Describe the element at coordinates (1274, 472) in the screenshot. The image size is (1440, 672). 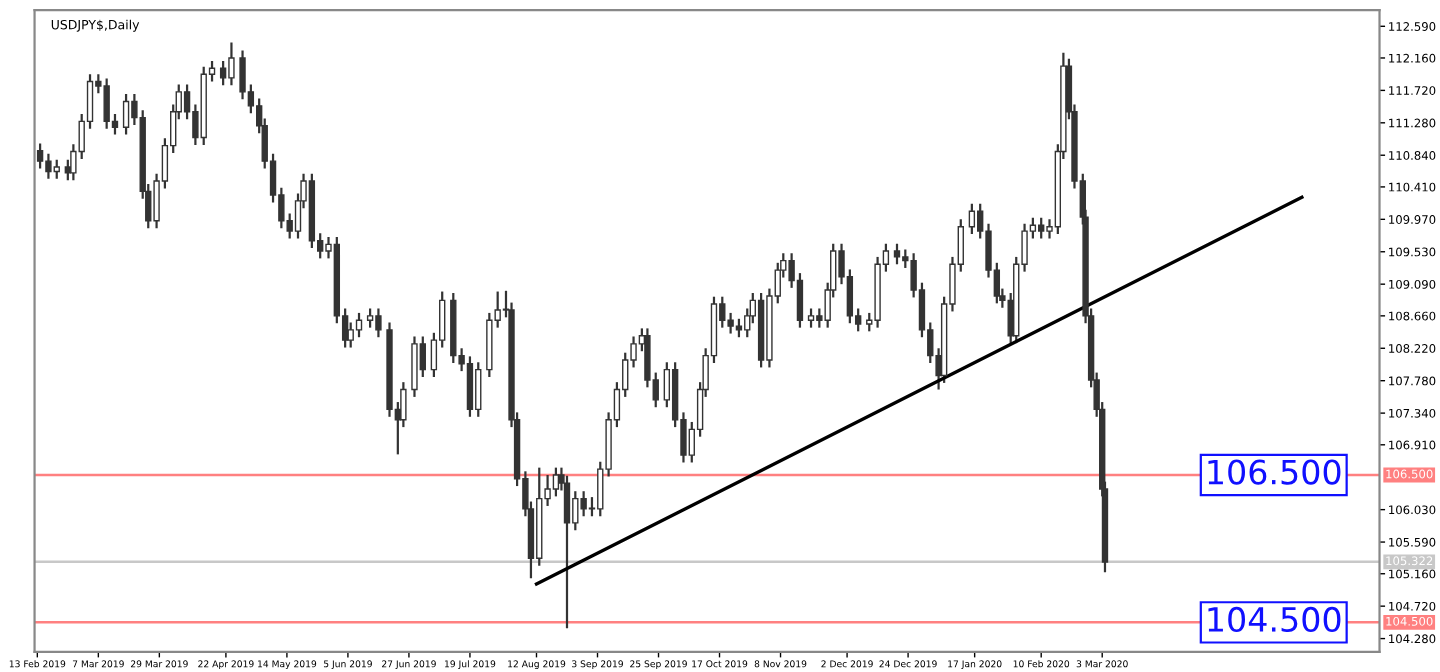
I see `annotation: 106.500` at that location.